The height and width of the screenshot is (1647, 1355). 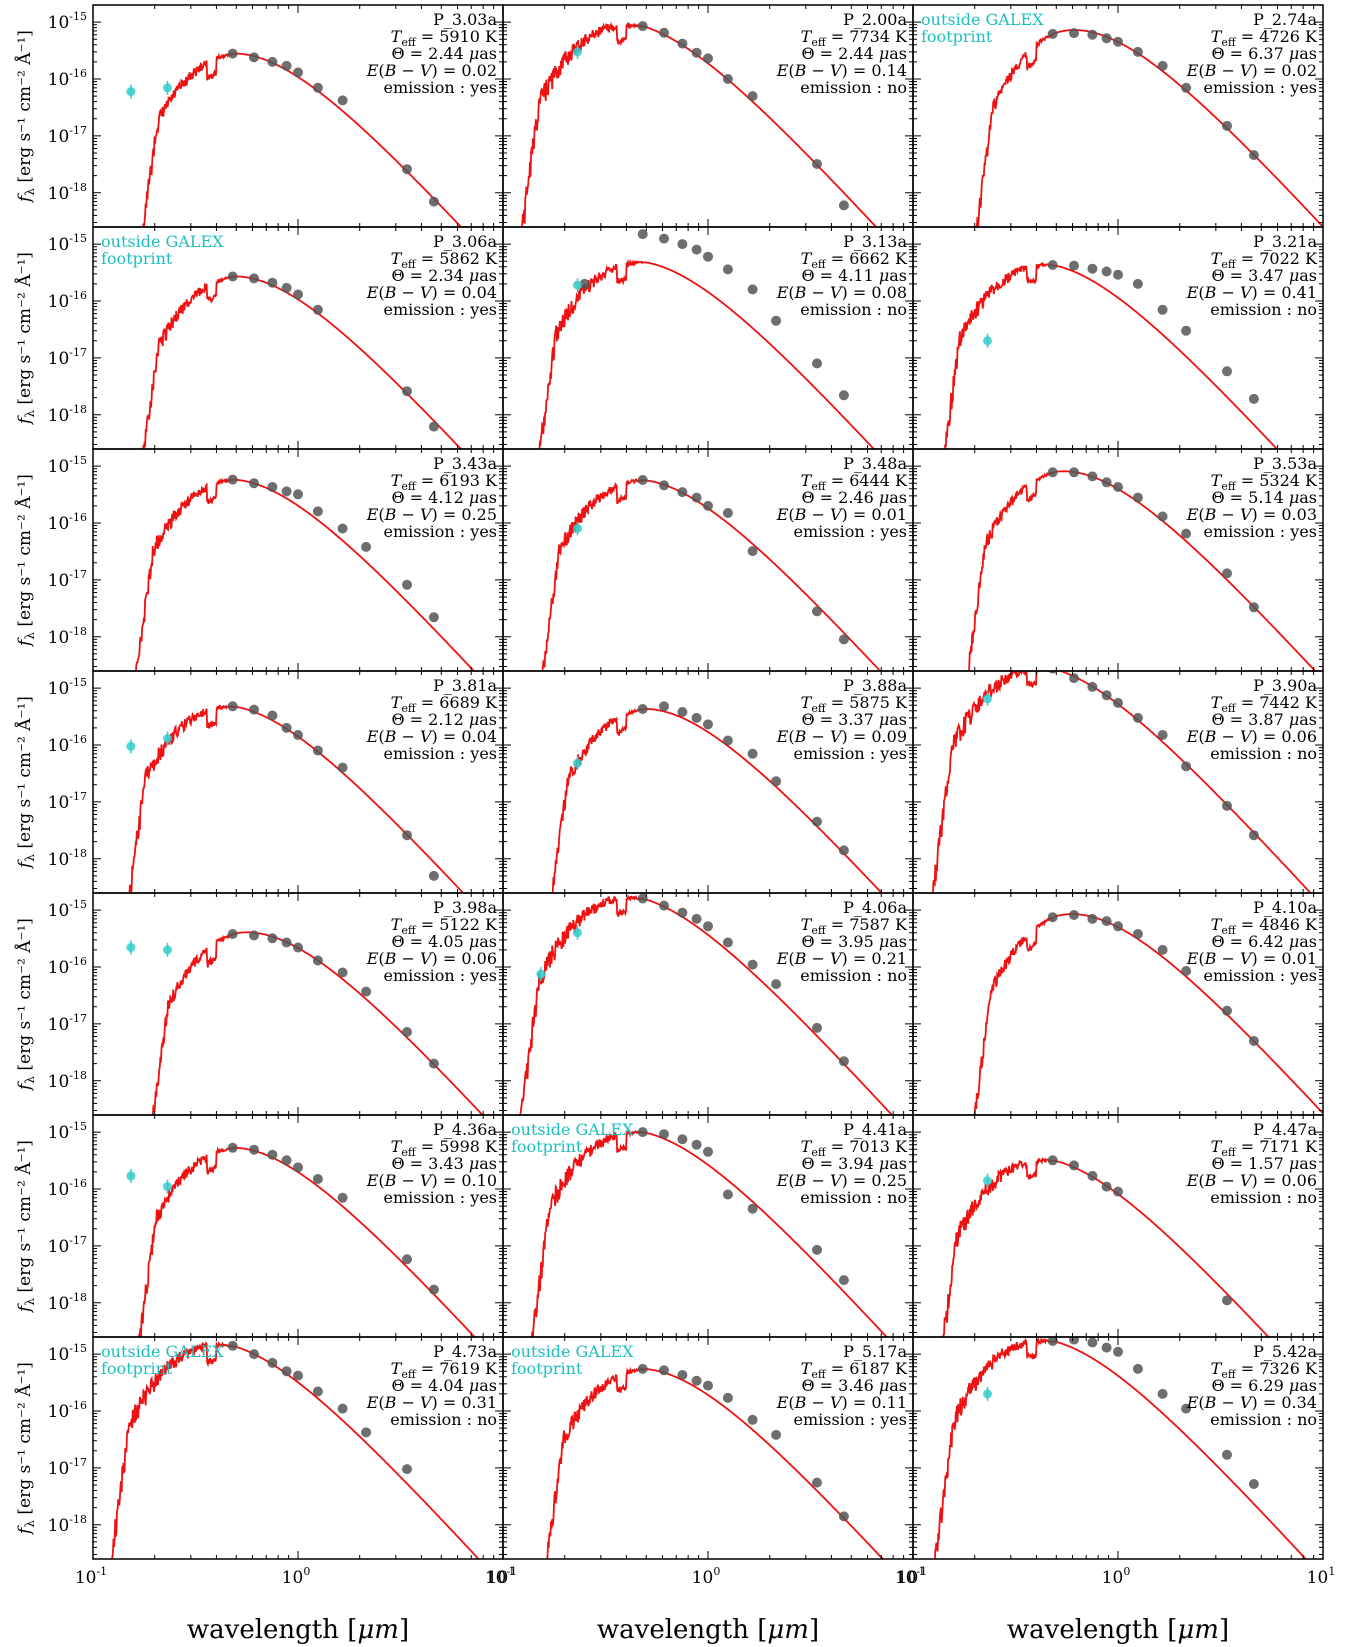 What do you see at coordinates (706, 1576) in the screenshot?
I see `x-tick-label: 10⁰` at bounding box center [706, 1576].